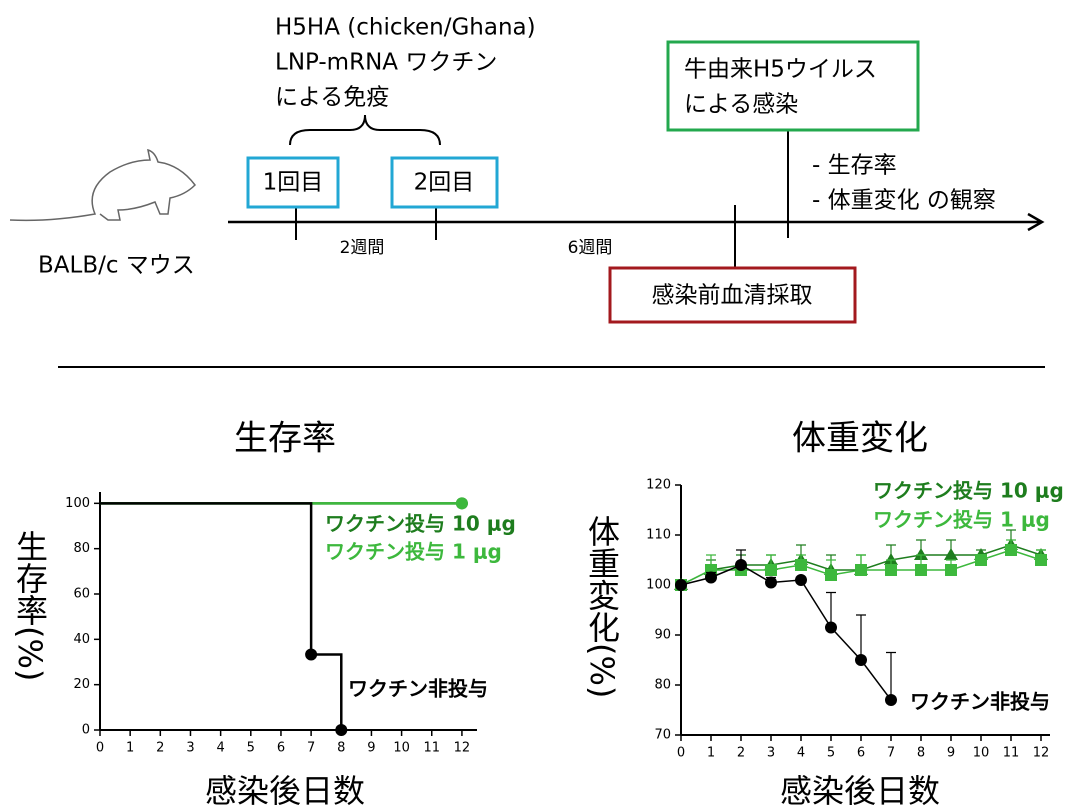  Describe the element at coordinates (116, 266) in the screenshot. I see `mouse-label: BALB/c マウス` at that location.